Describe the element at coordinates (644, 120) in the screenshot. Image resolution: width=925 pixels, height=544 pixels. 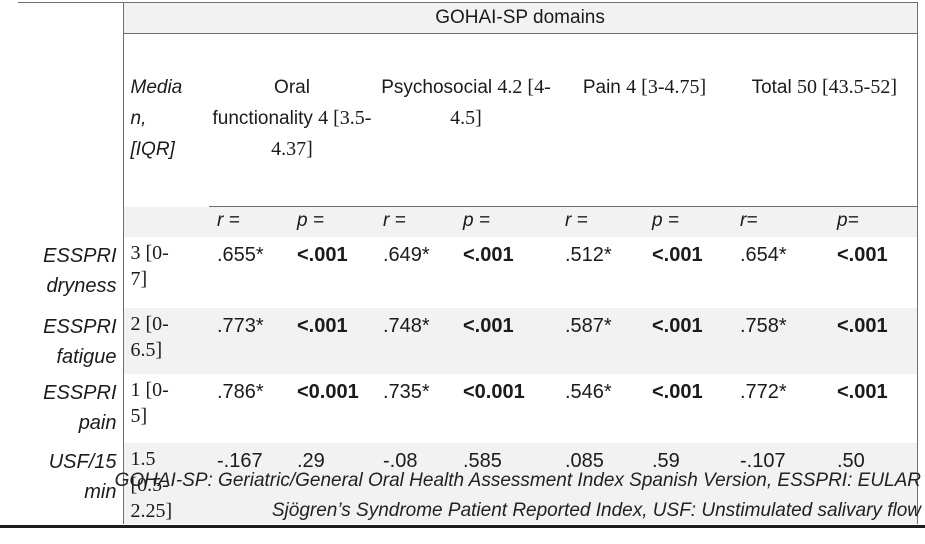
I see `domain-header-pain: Pain 4 [3-4.75]` at that location.